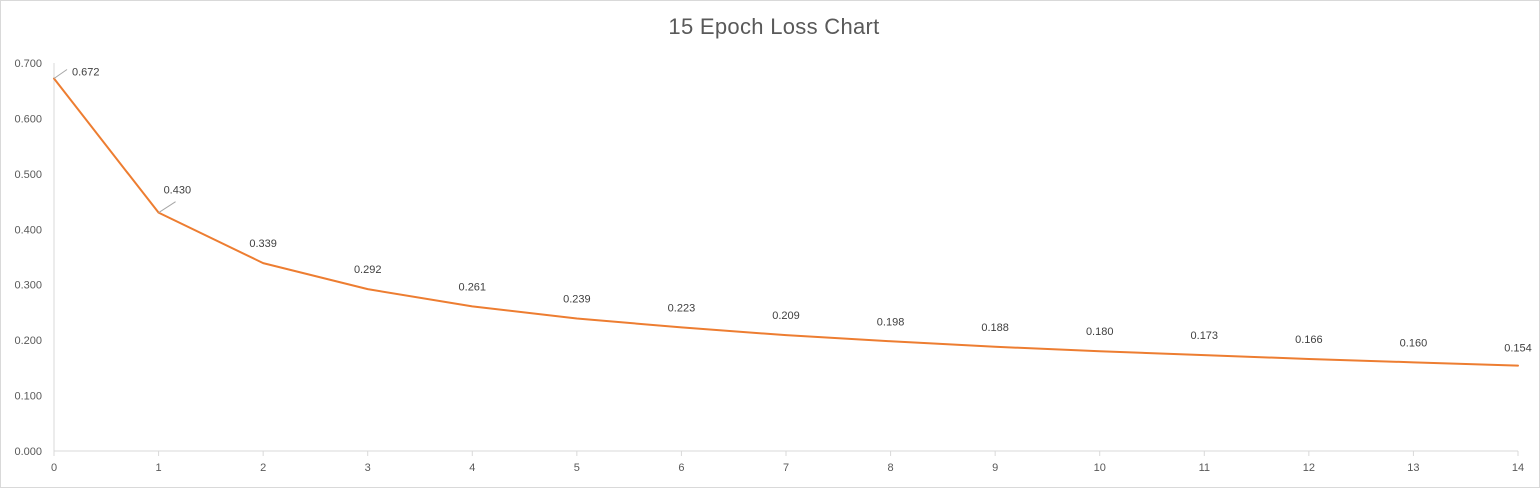 The image size is (1540, 489). Describe the element at coordinates (368, 468) in the screenshot. I see `x-tick-label: 3` at that location.